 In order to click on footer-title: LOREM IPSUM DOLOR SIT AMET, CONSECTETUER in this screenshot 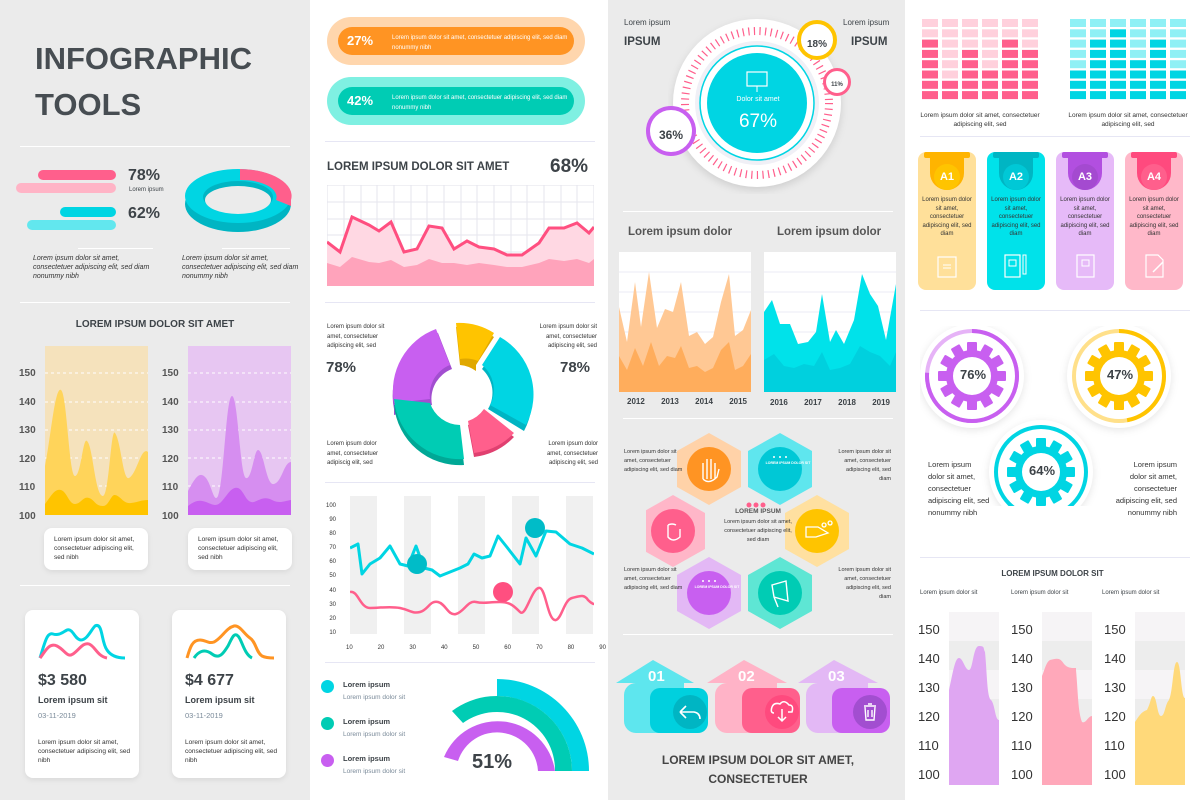, I will do `click(758, 769)`.